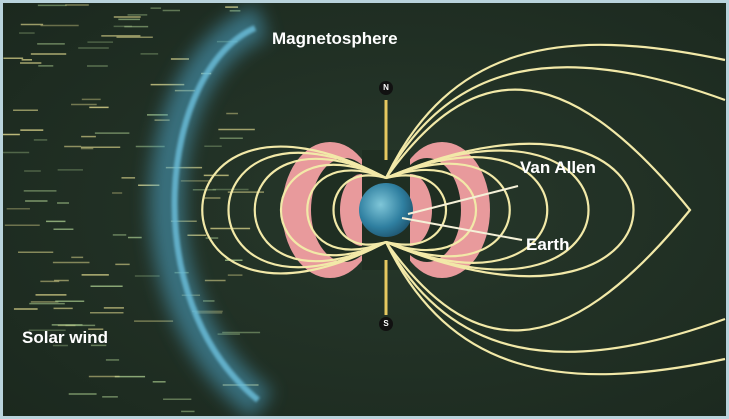 This screenshot has width=729, height=419. I want to click on van-allen-label: Van Allen, so click(558, 167).